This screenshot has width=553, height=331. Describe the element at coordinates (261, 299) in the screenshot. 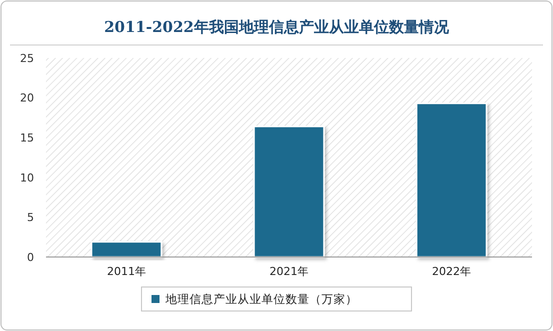

I see `legend-label: 地理信息产业从业单位数量（万家）` at that location.